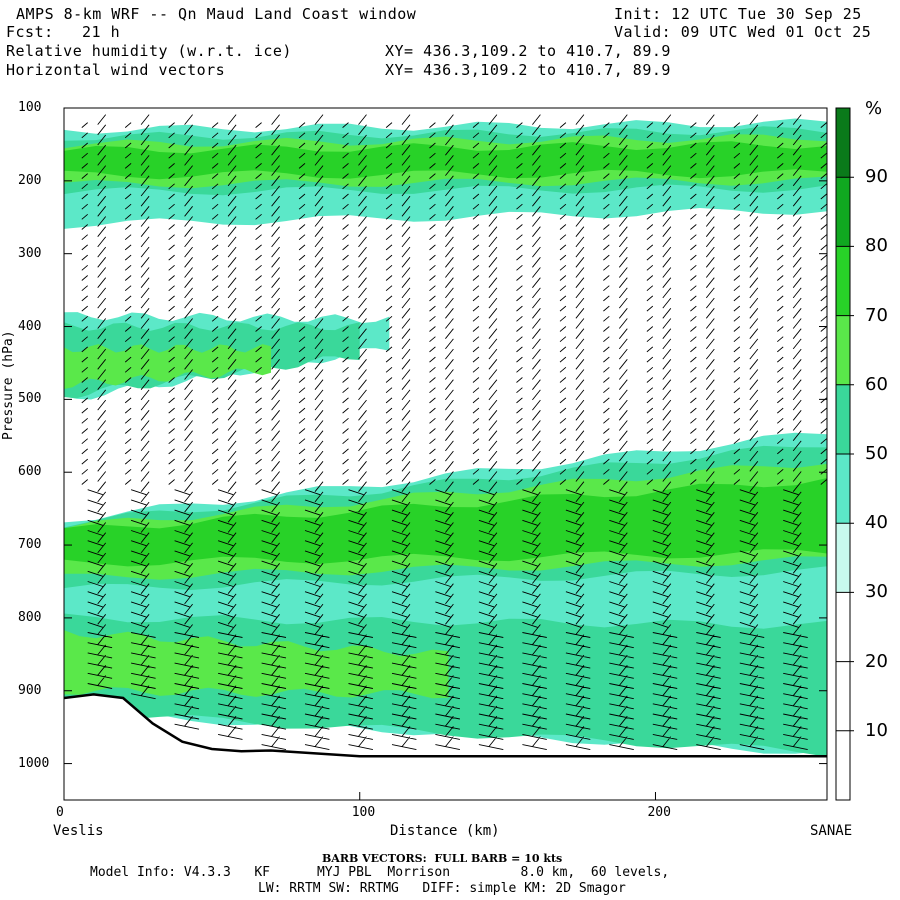  What do you see at coordinates (116, 70) in the screenshot?
I see `field-2-label: Horizontal wind vectors` at bounding box center [116, 70].